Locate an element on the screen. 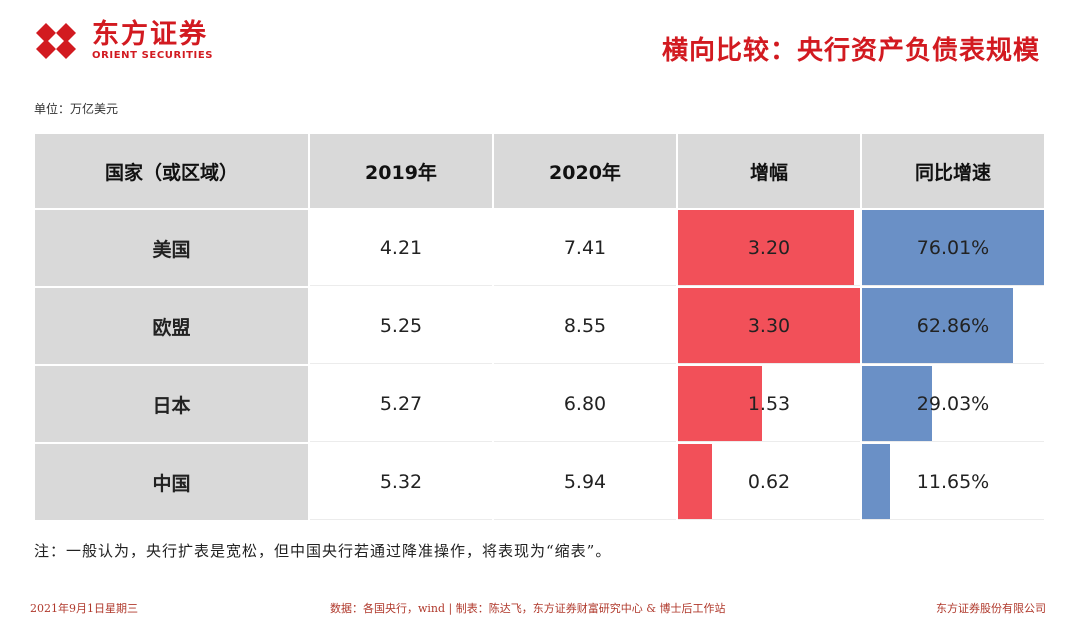 The image size is (1080, 626). growth-value: 76.01% is located at coordinates (953, 247).